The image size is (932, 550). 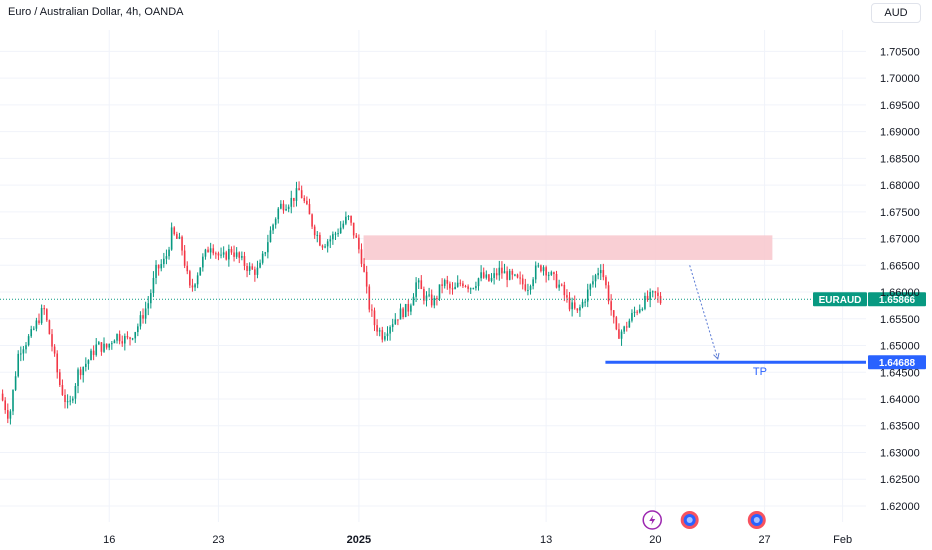 What do you see at coordinates (900, 293) in the screenshot?
I see `price-tick-label: 1.66000` at bounding box center [900, 293].